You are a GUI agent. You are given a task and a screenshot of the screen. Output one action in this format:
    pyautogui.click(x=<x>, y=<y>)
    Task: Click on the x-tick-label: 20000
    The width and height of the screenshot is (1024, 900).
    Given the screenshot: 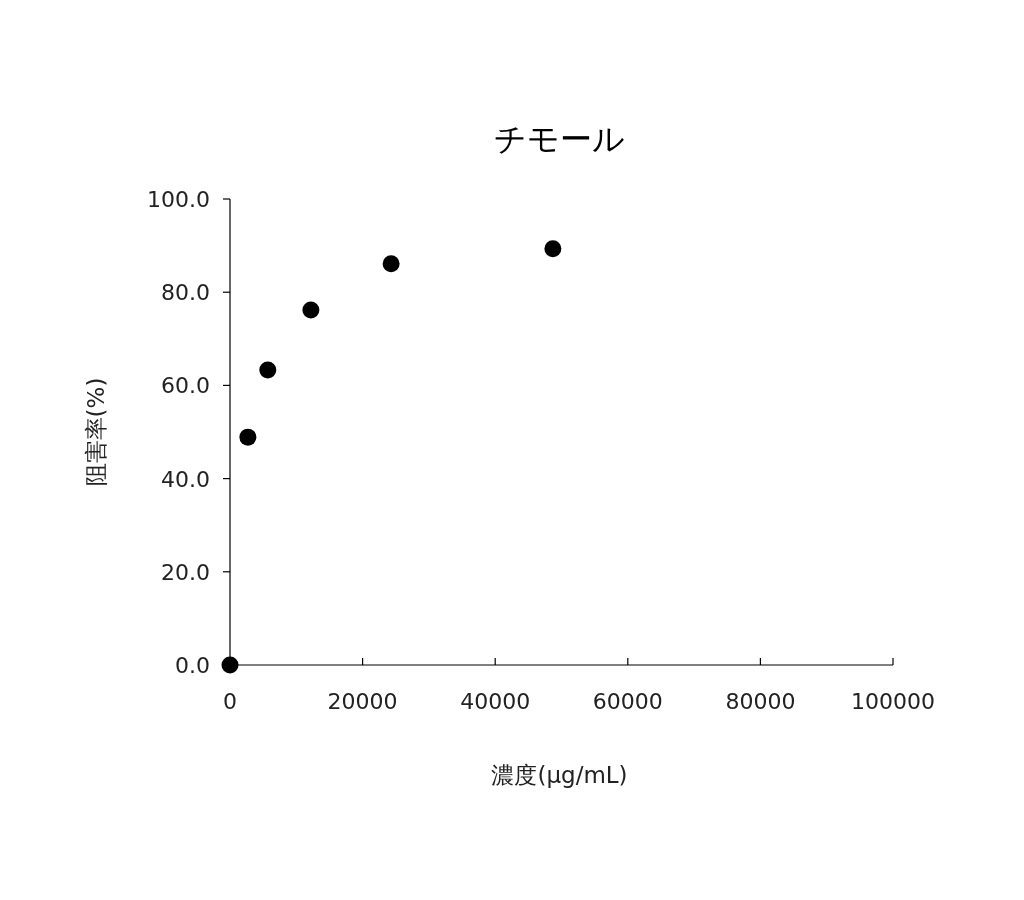 What is the action you would take?
    pyautogui.click(x=362, y=701)
    